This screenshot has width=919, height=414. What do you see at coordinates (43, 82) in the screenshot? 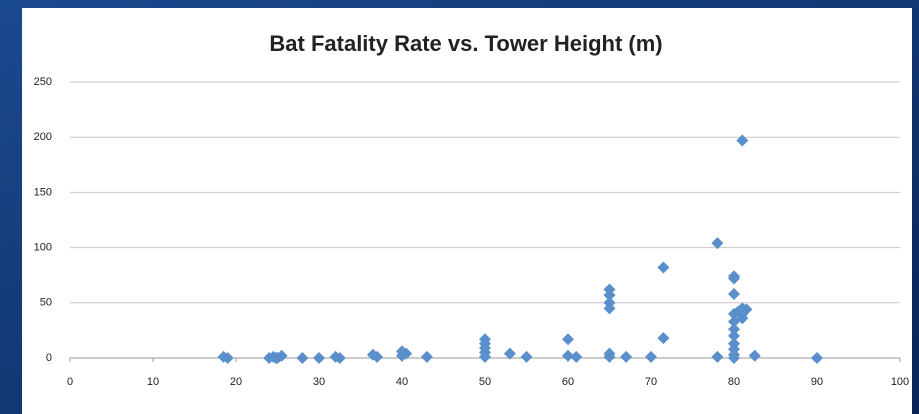
I see `y-tick-label: 250` at bounding box center [43, 82].